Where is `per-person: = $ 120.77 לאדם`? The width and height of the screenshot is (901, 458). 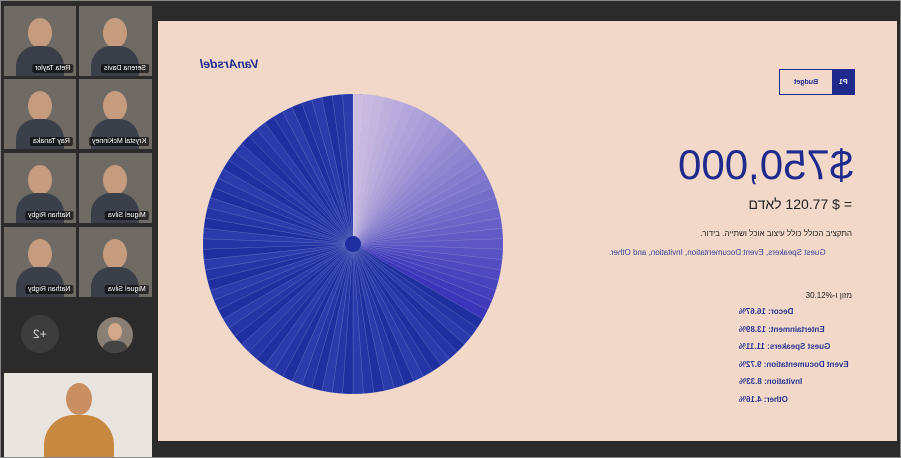
per-person: = $ 120.77 לאדם is located at coordinates (800, 204).